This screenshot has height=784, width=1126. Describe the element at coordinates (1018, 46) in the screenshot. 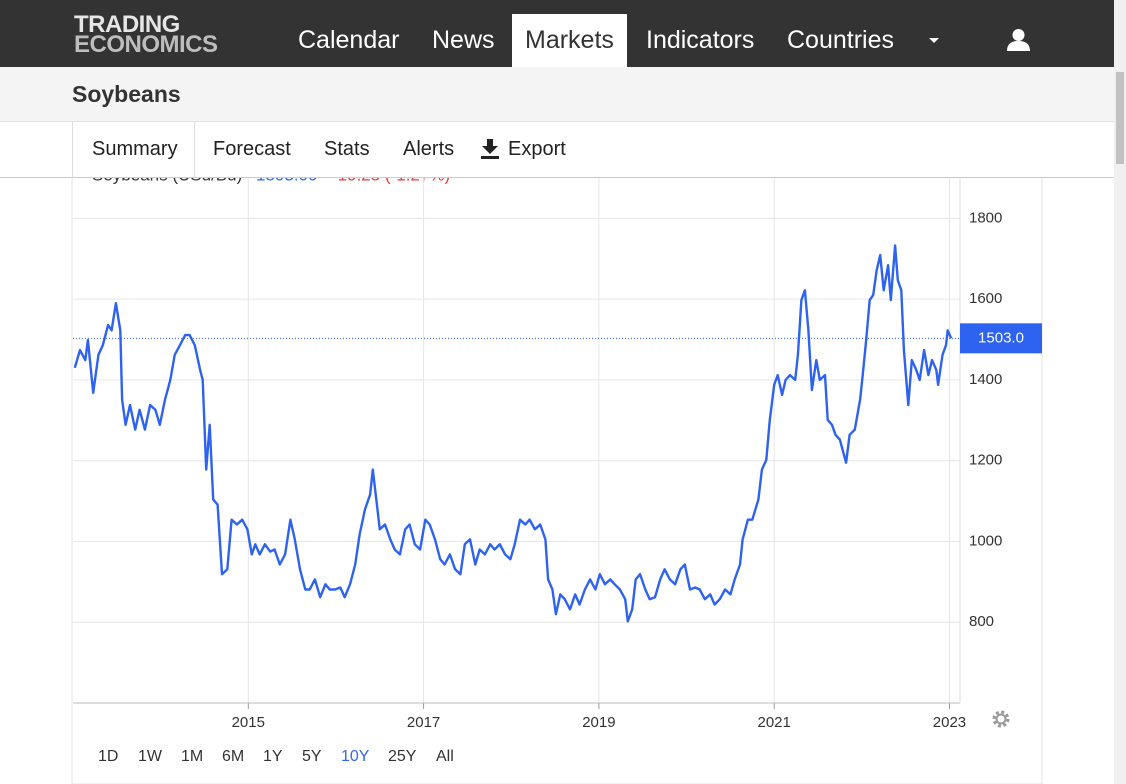

I see `user-body` at that location.